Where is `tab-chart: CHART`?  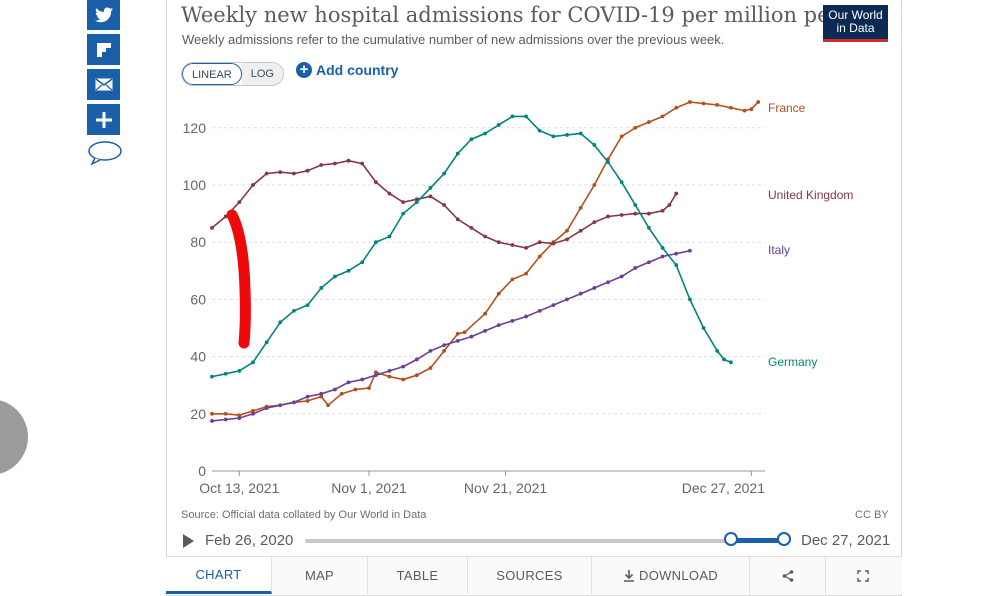 tab-chart: CHART is located at coordinates (219, 575).